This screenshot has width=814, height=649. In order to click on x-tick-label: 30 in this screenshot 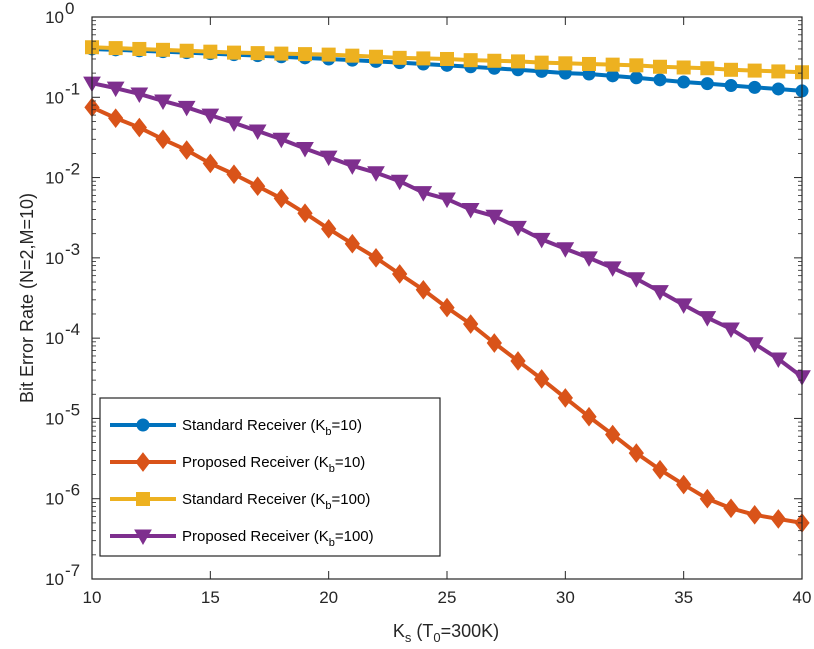, I will do `click(565, 597)`.